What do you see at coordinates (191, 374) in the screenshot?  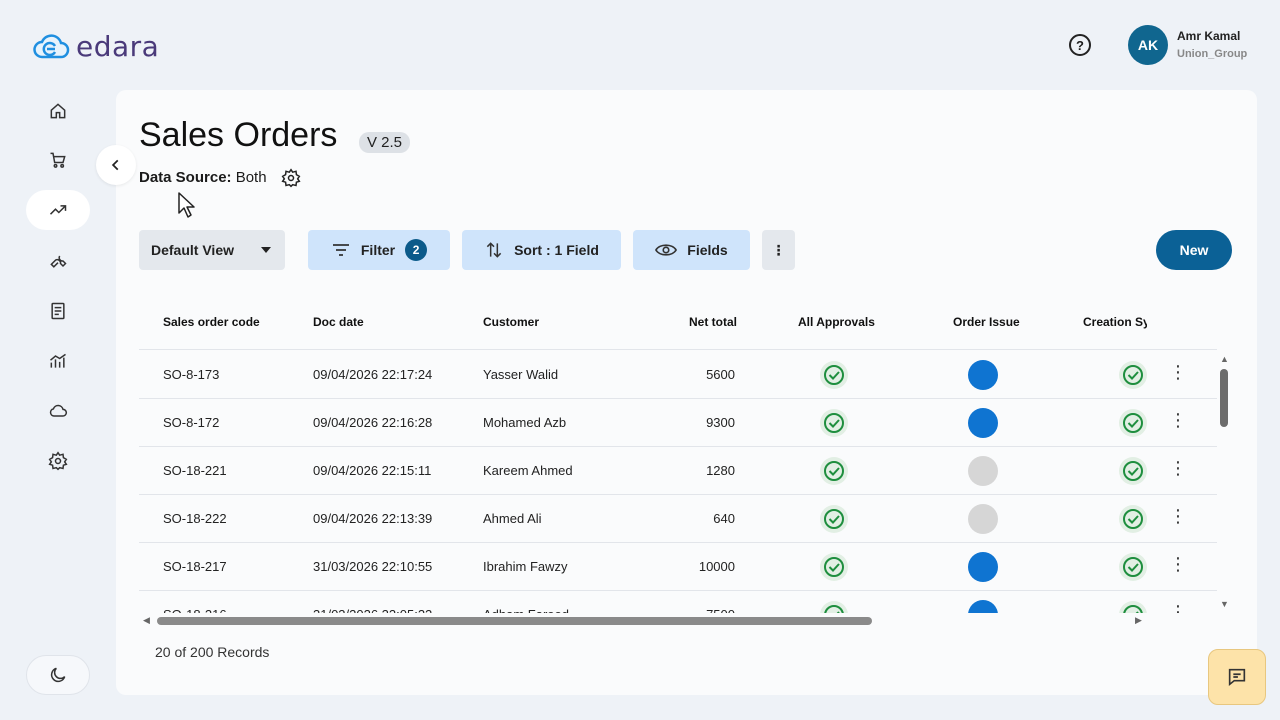 I see `cell-code: SO-8-173` at bounding box center [191, 374].